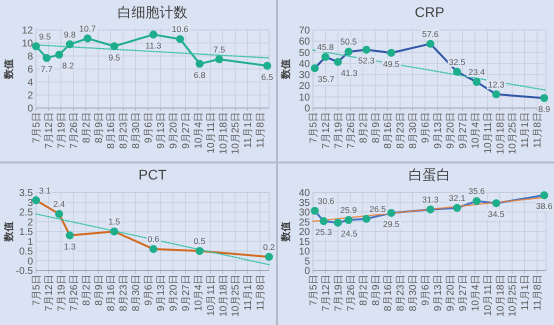  I want to click on data-label: 11.3, so click(153, 45).